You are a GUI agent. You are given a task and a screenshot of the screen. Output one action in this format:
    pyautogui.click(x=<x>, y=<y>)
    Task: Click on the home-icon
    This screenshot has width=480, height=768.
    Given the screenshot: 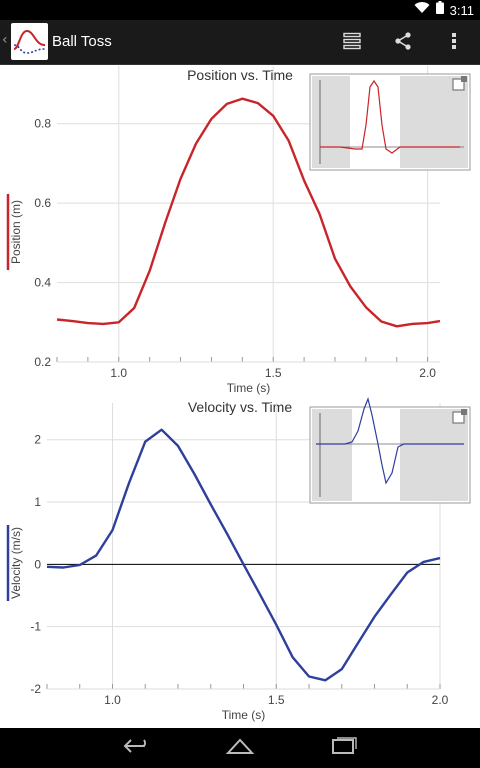 What is the action you would take?
    pyautogui.click(x=240, y=748)
    